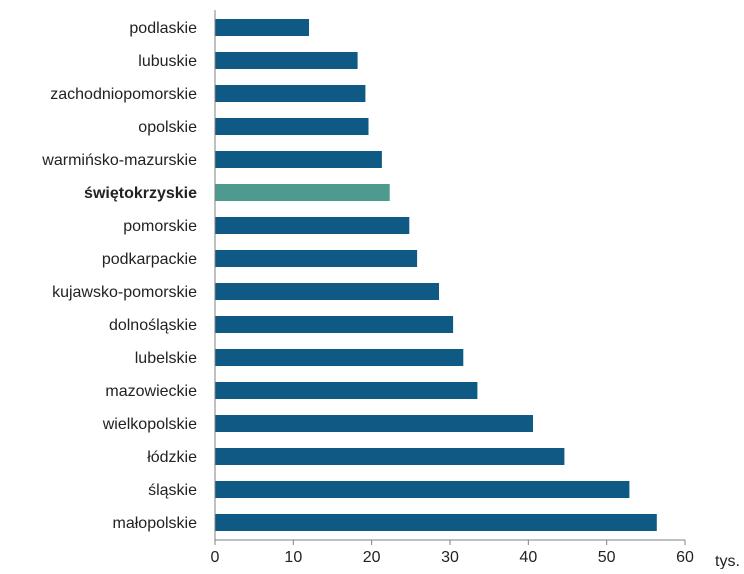 The image size is (744, 574). Describe the element at coordinates (124, 292) in the screenshot. I see `category-label-9: kujawsko-pomorskie` at that location.